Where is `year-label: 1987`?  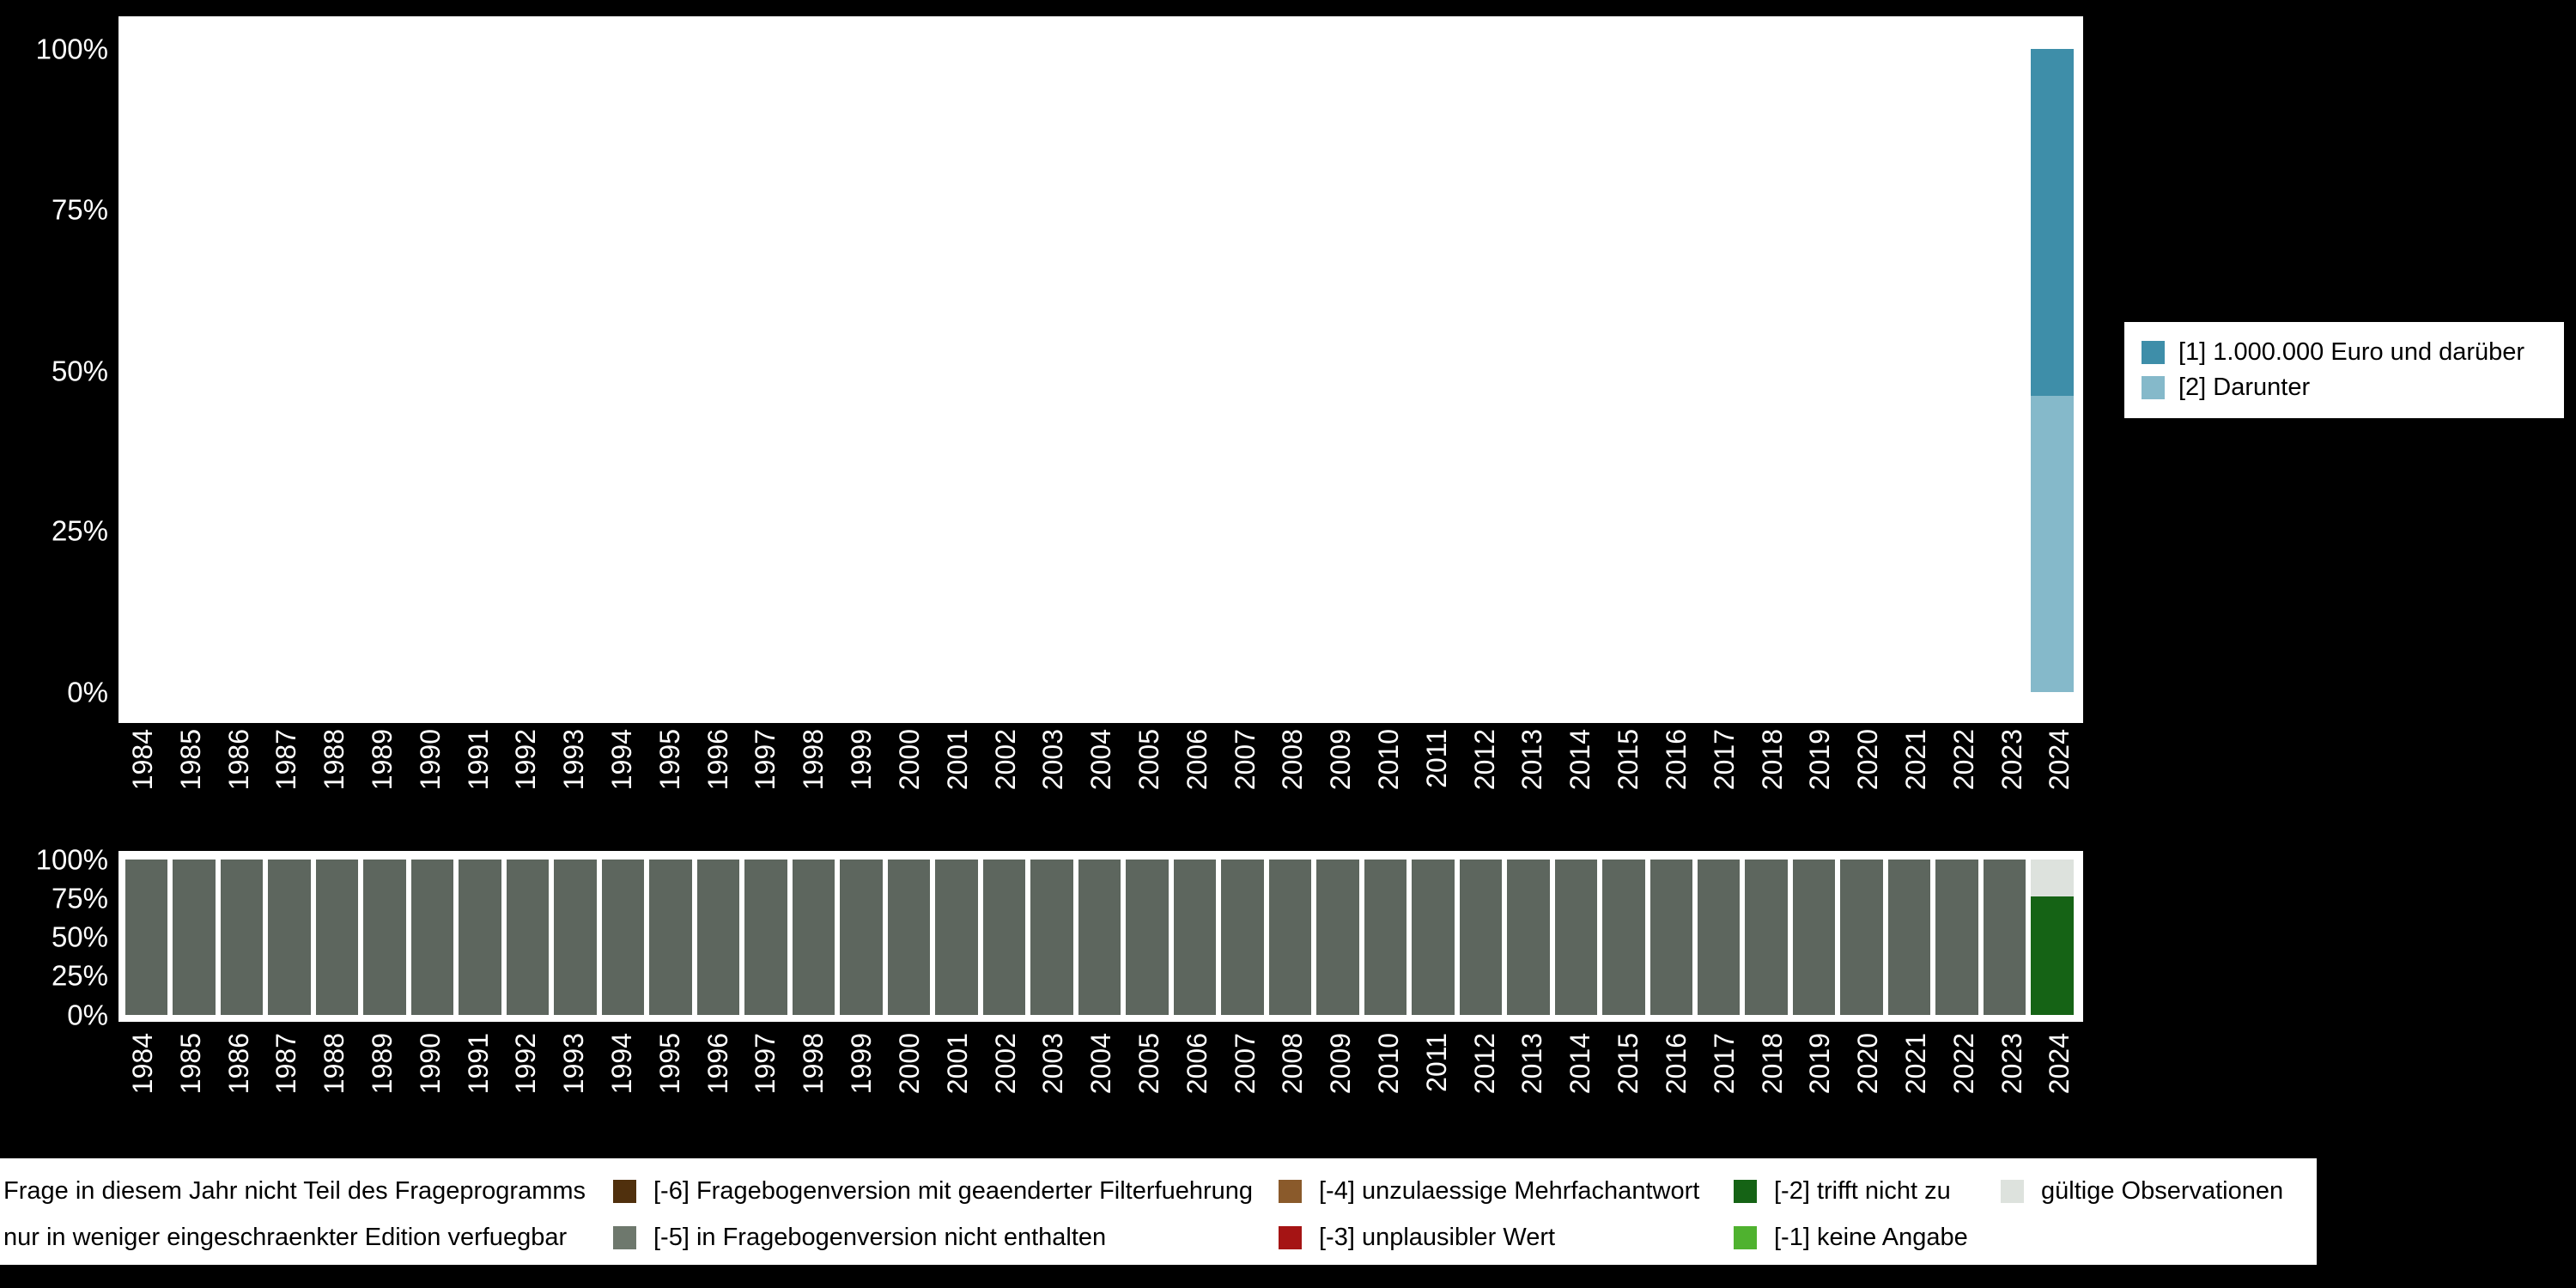
year-label: 1987 is located at coordinates (286, 760).